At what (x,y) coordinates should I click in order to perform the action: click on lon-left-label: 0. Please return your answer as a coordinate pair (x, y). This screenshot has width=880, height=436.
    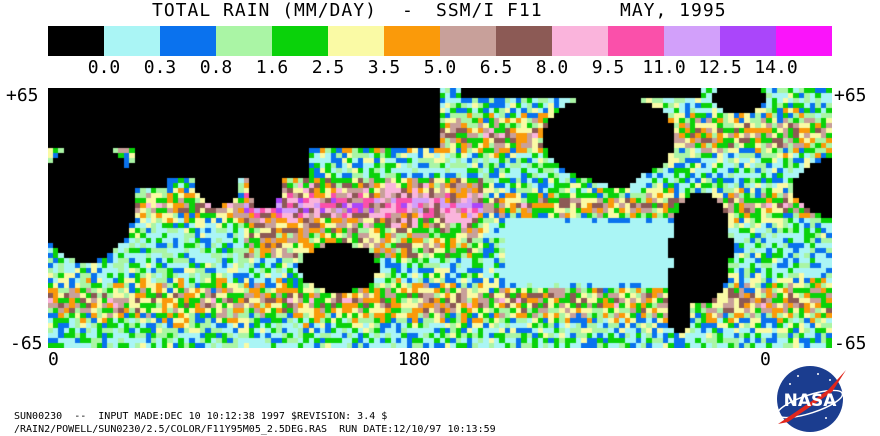
    Looking at the image, I should click on (53, 359).